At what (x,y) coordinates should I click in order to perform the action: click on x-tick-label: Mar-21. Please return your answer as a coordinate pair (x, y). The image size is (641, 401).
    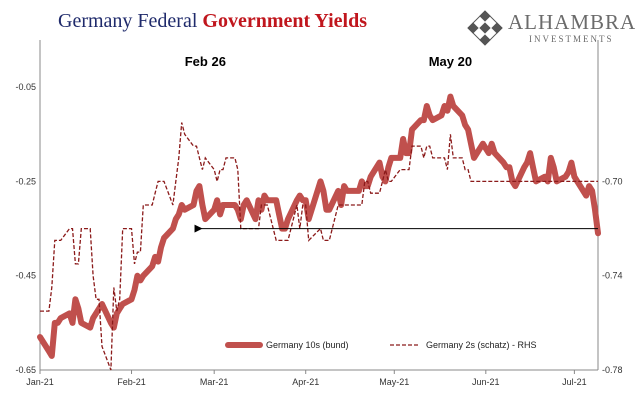
    Looking at the image, I should click on (214, 382).